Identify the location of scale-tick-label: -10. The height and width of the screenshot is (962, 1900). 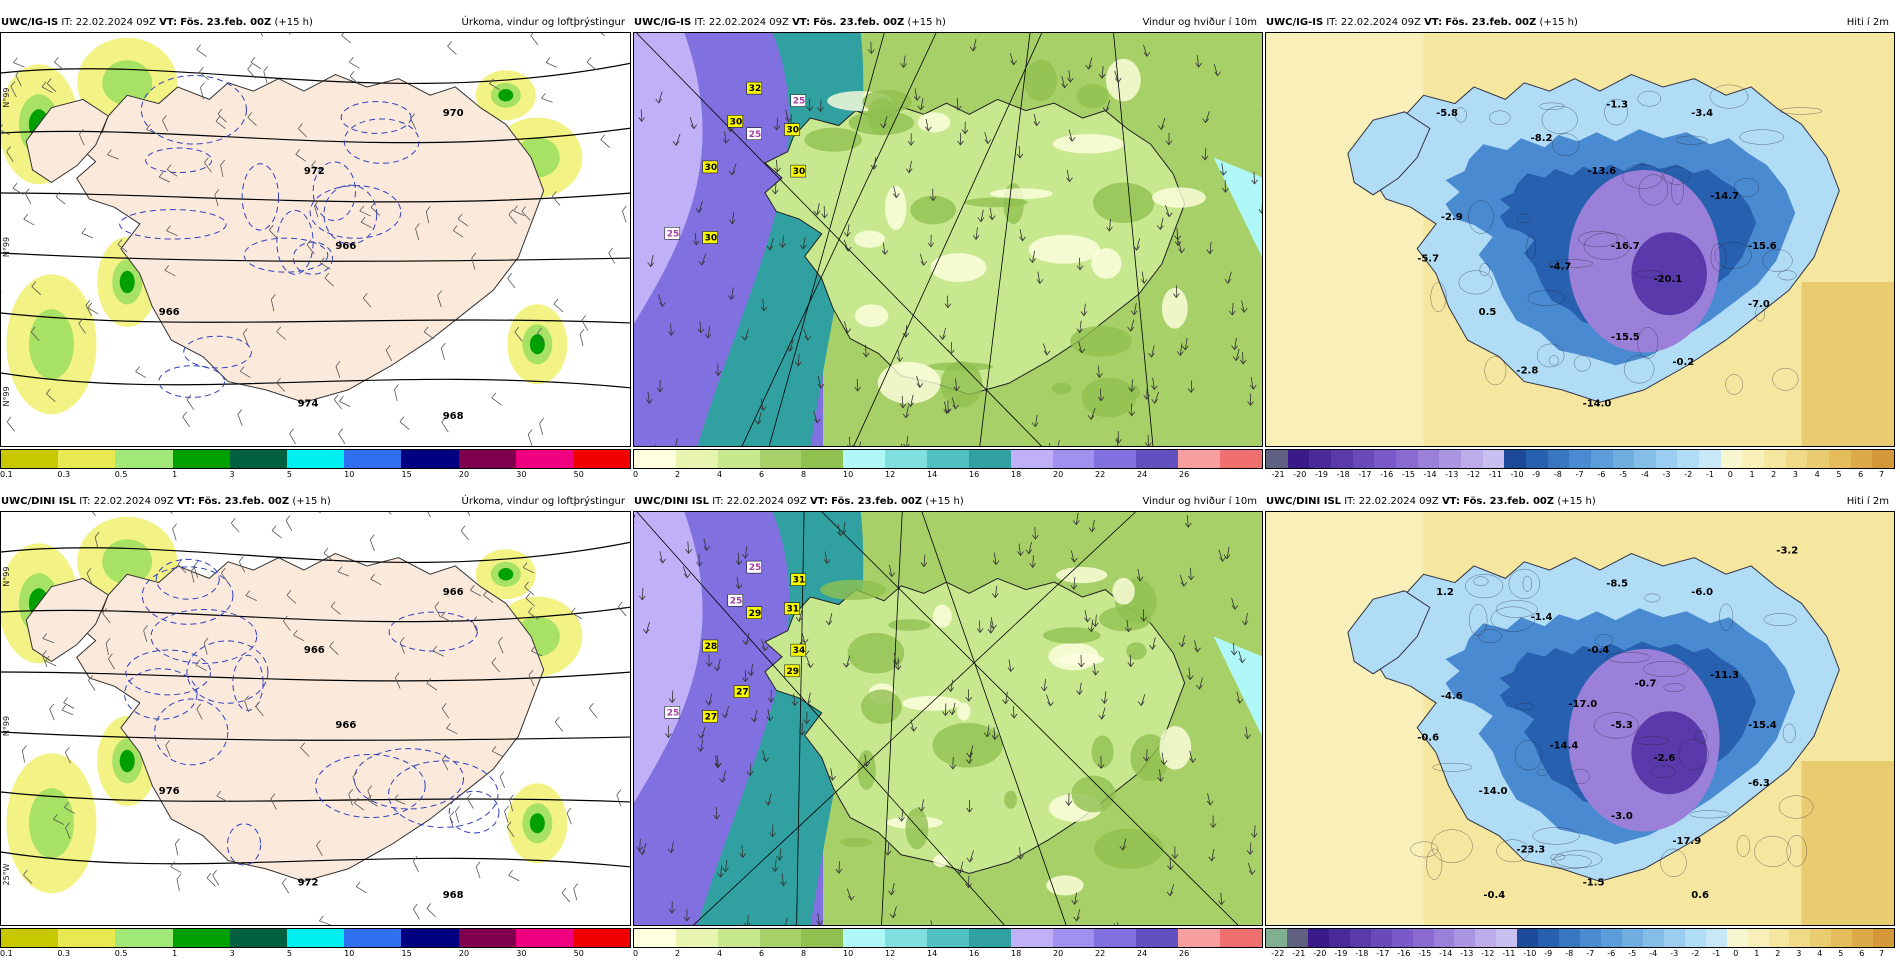
(1529, 953).